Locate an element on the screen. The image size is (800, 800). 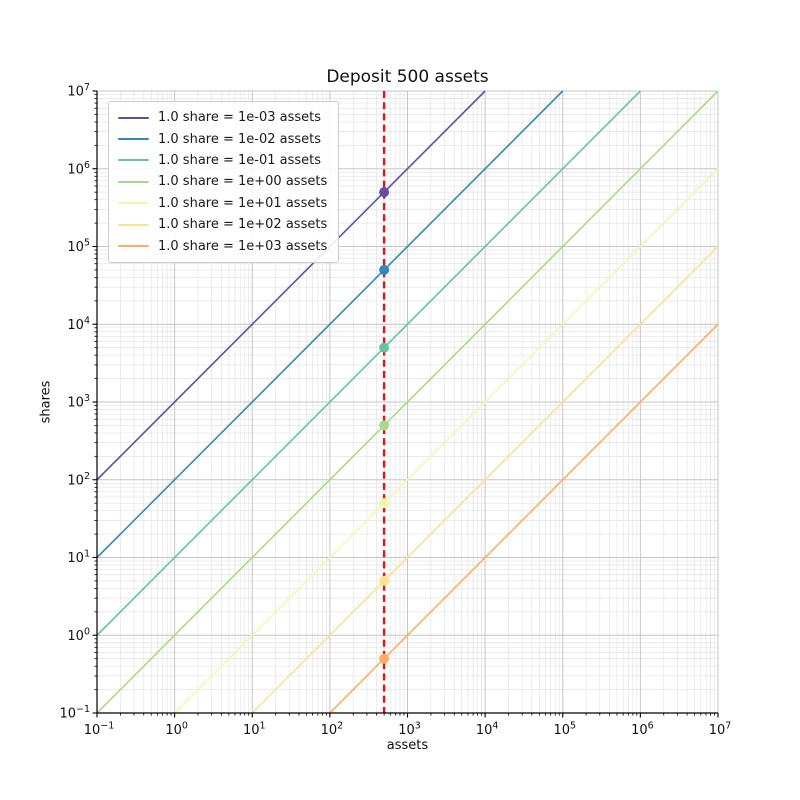
y-tick-label: 10¹ is located at coordinates (78, 558).